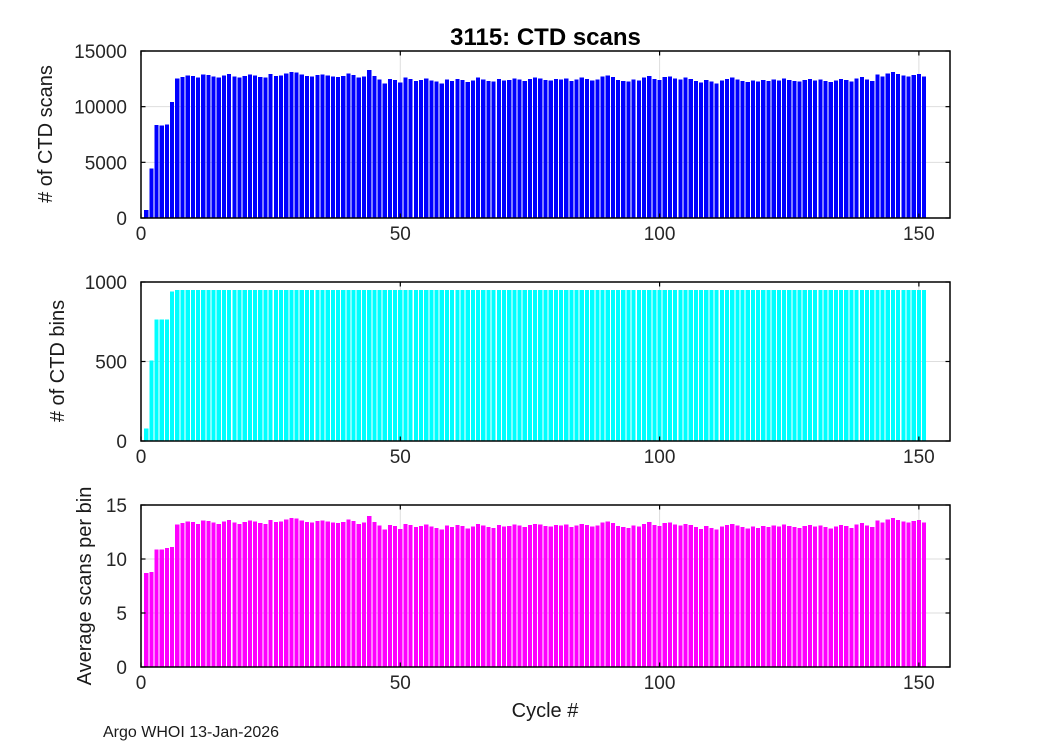 The width and height of the screenshot is (1050, 750). Describe the element at coordinates (106, 163) in the screenshot. I see `y-tick-label: 5000` at that location.